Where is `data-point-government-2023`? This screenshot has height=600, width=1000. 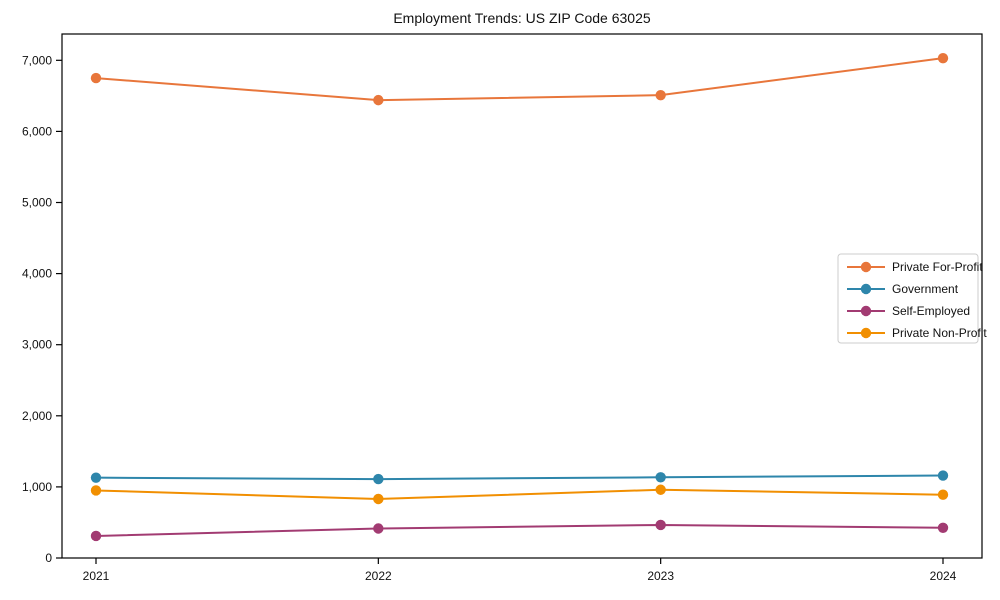 data-point-government-2023 is located at coordinates (660, 477).